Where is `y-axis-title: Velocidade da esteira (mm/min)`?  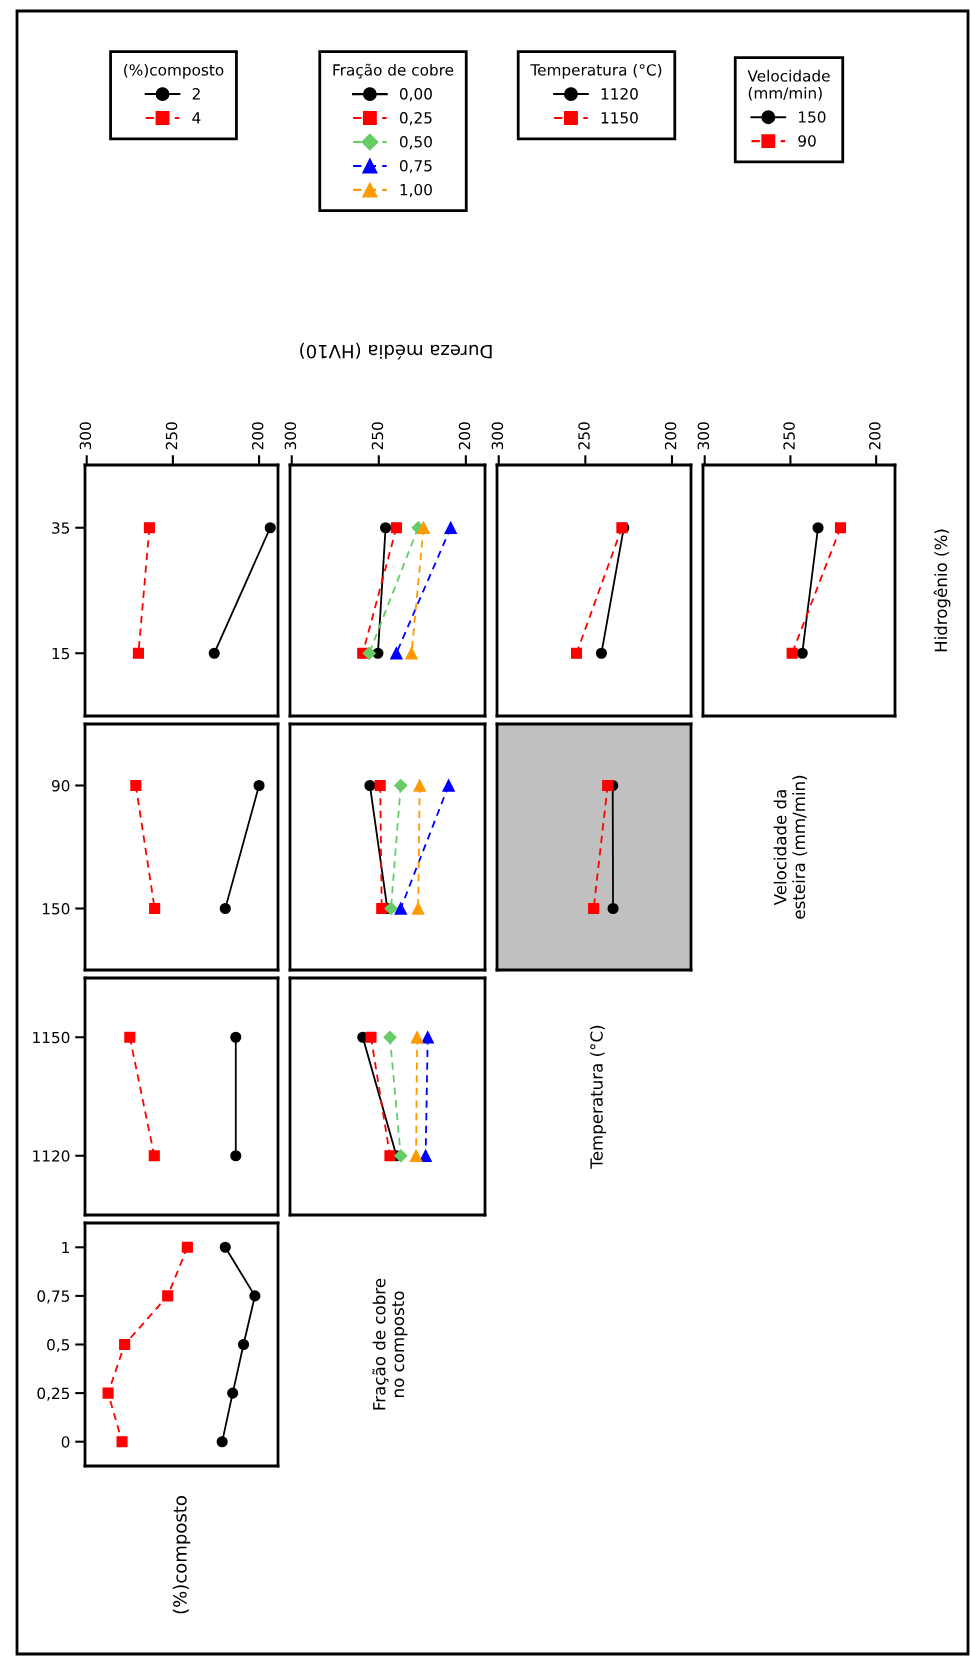 y-axis-title: Velocidade da esteira (mm/min) is located at coordinates (790, 847).